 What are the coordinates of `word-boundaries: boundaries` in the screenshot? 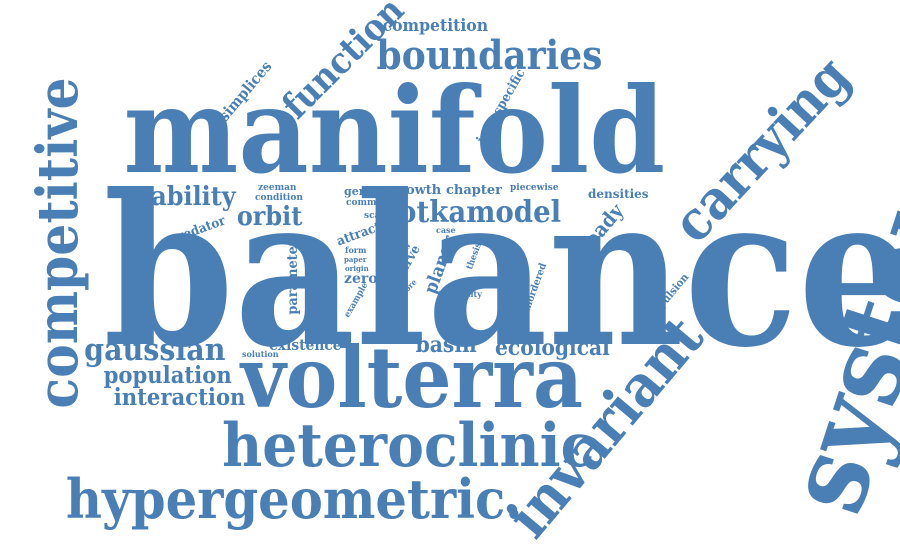 It's located at (489, 55).